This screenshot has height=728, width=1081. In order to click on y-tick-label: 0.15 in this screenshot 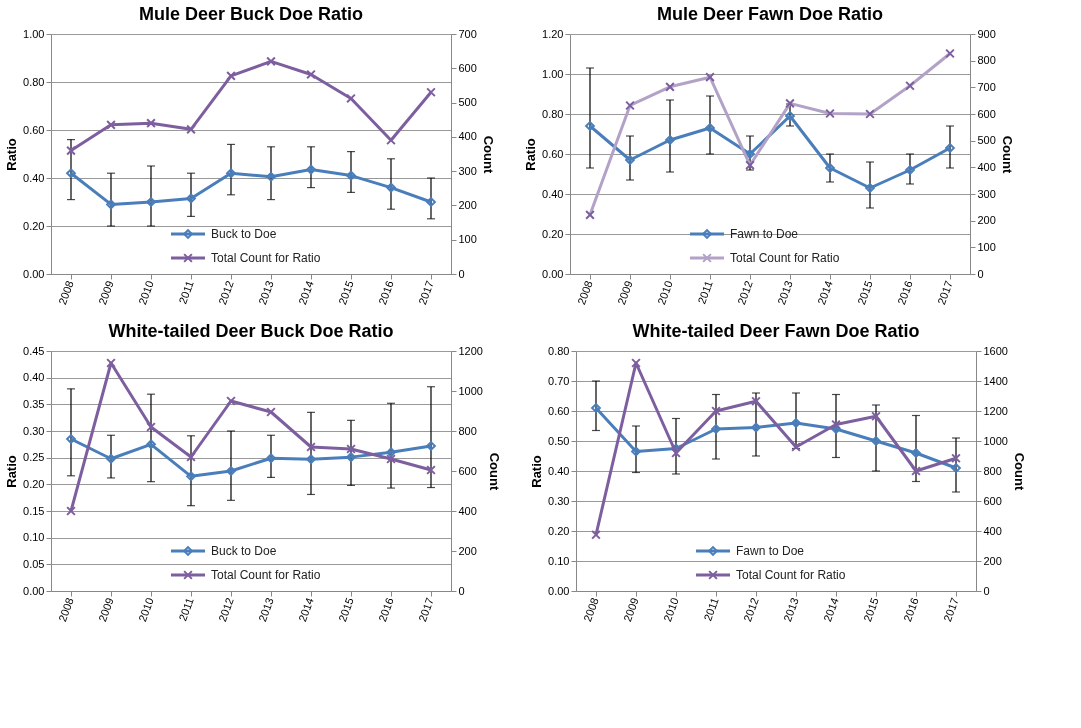, I will do `click(34, 510)`.